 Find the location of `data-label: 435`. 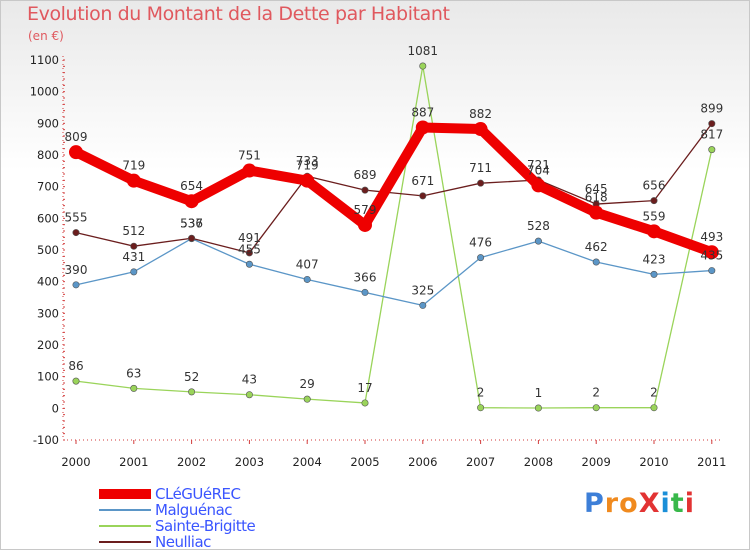

data-label: 435 is located at coordinates (711, 256).